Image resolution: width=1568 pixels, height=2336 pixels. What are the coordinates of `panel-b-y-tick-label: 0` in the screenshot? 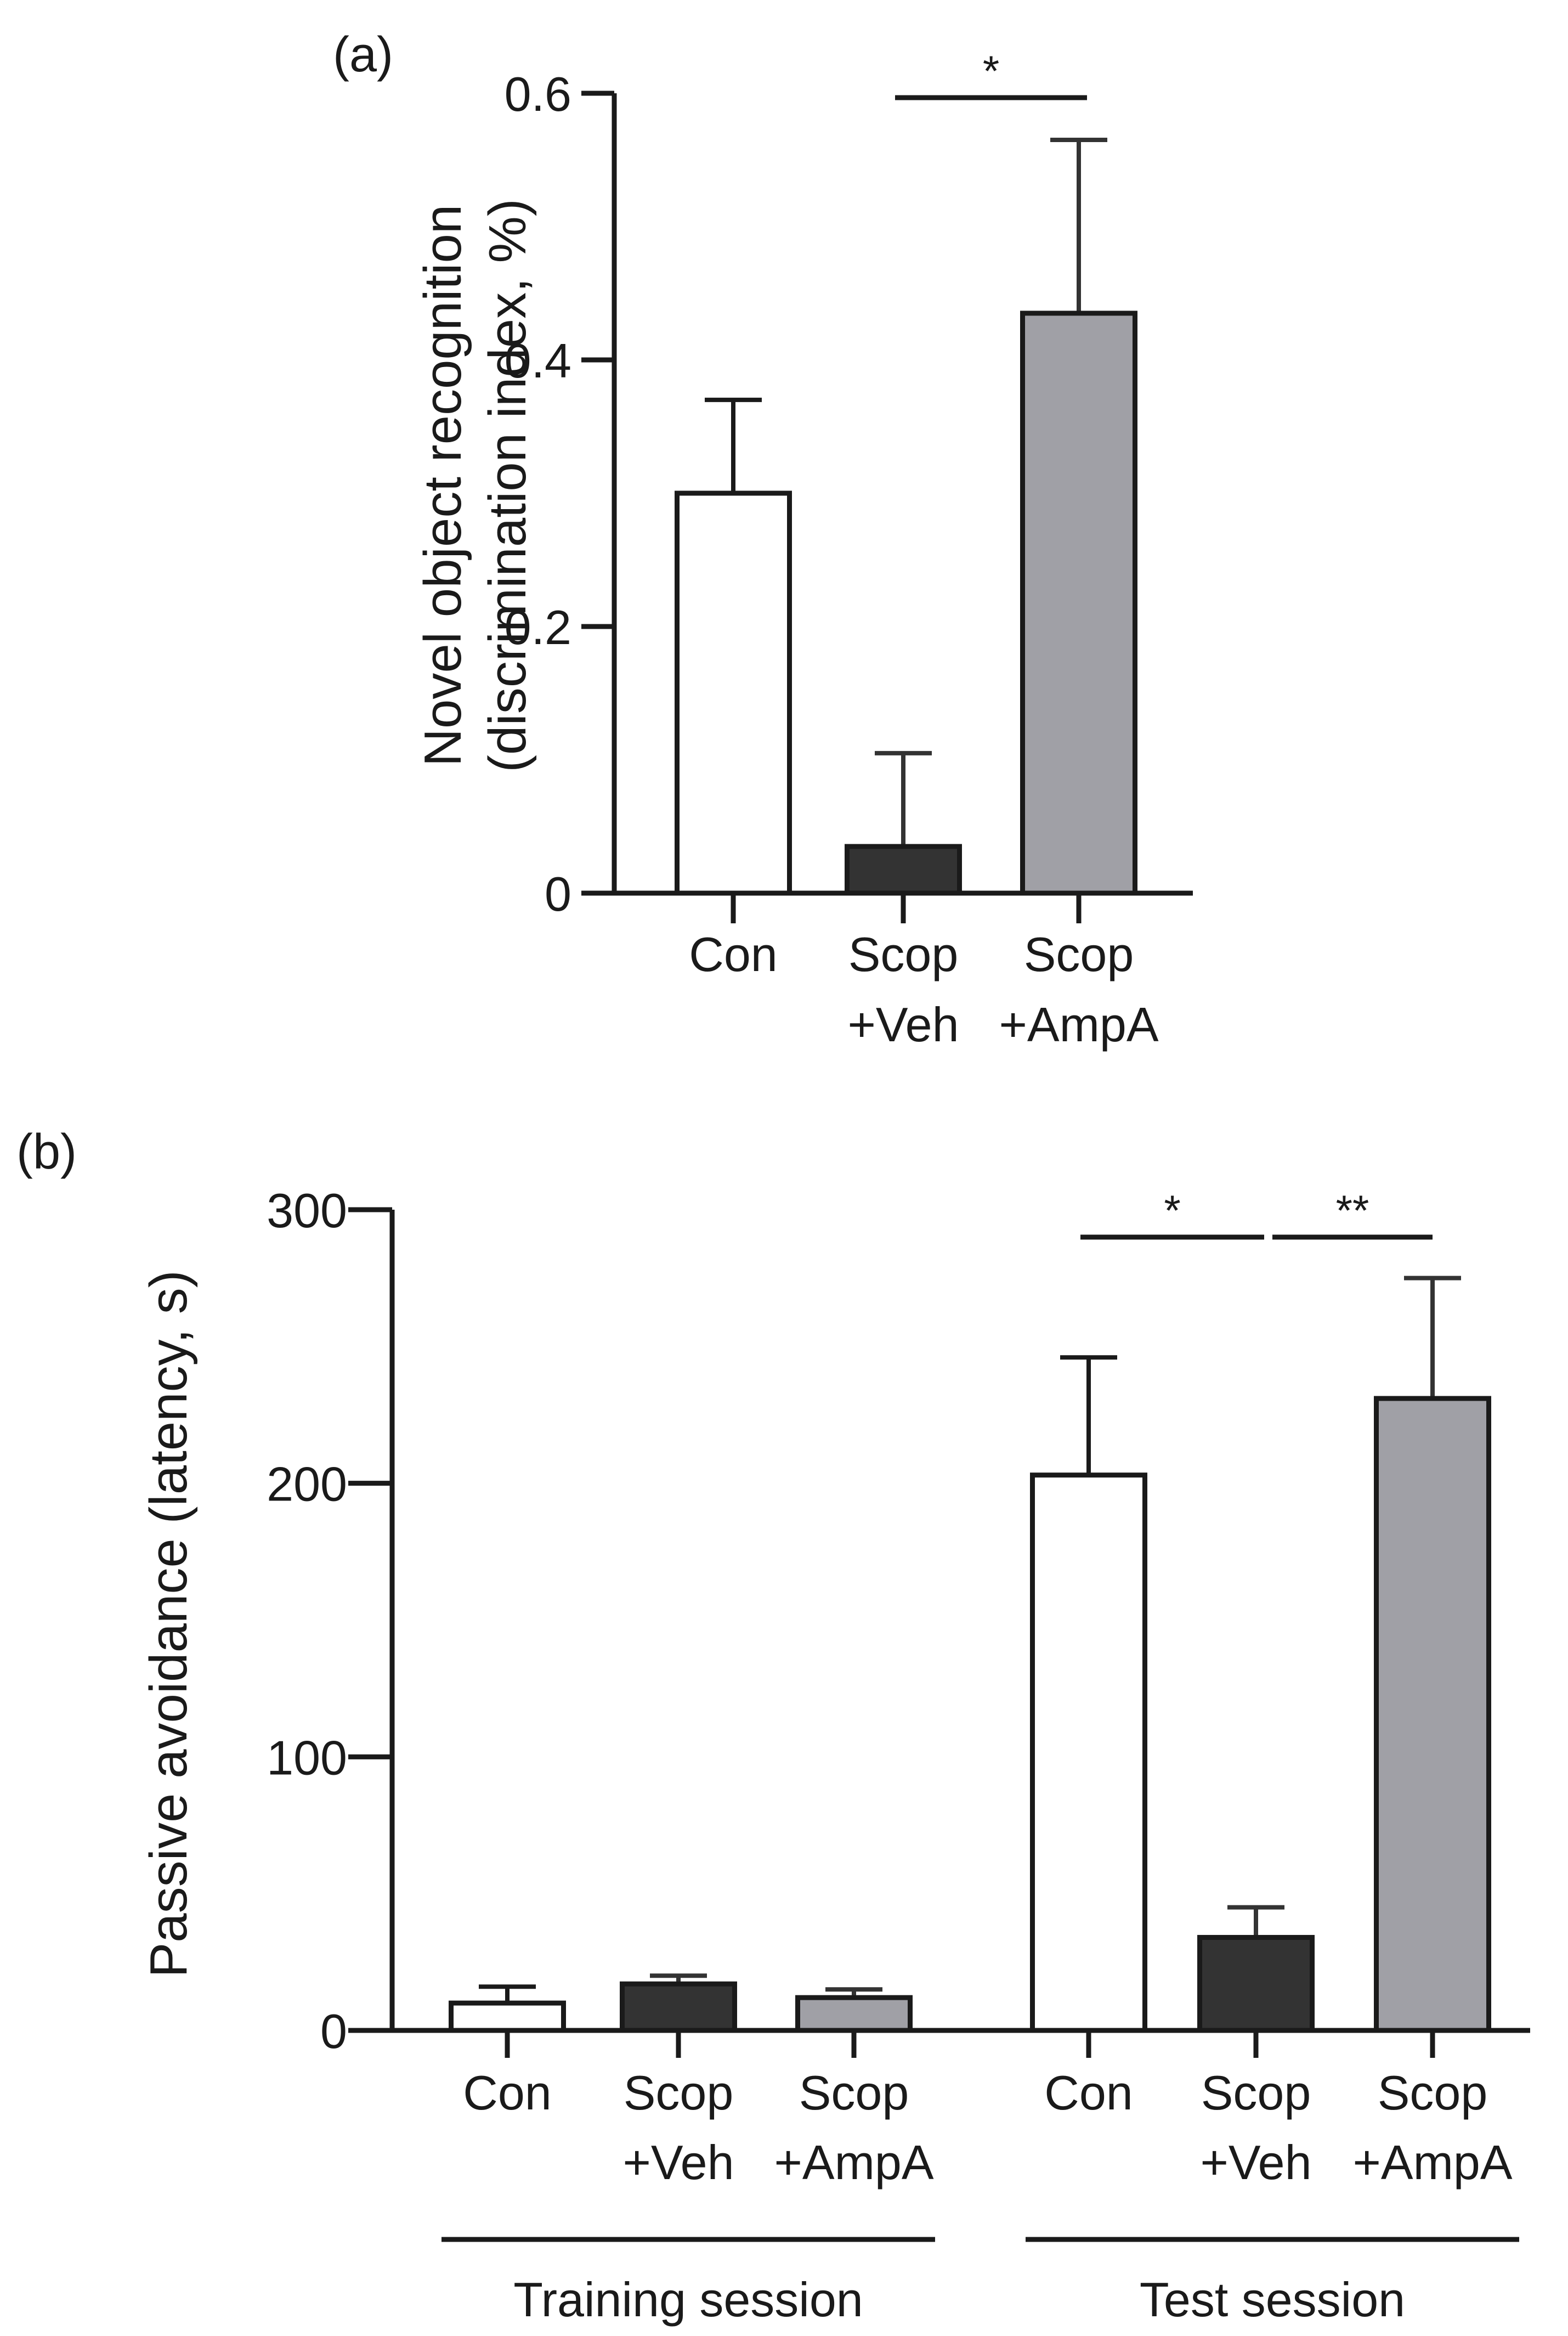 It's located at (333, 2031).